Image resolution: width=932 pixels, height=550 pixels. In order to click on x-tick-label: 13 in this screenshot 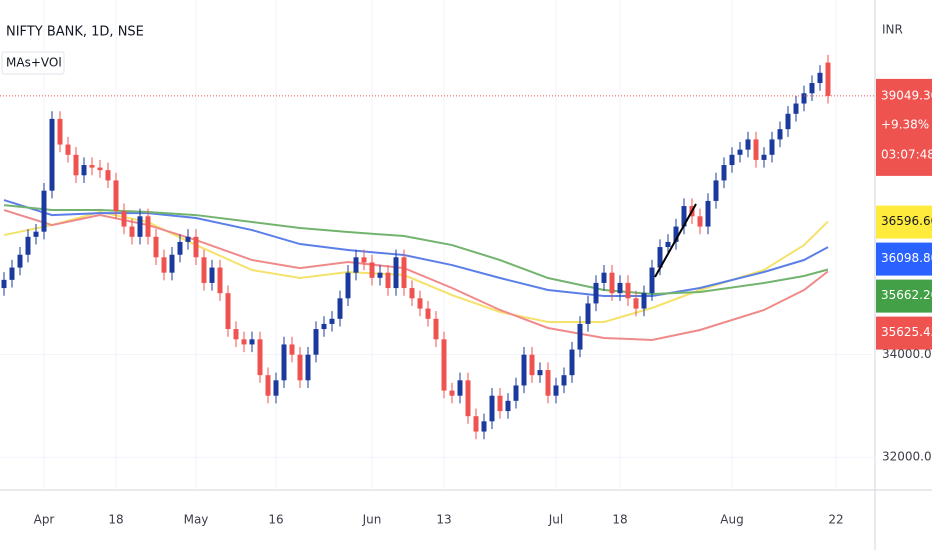, I will do `click(443, 520)`.